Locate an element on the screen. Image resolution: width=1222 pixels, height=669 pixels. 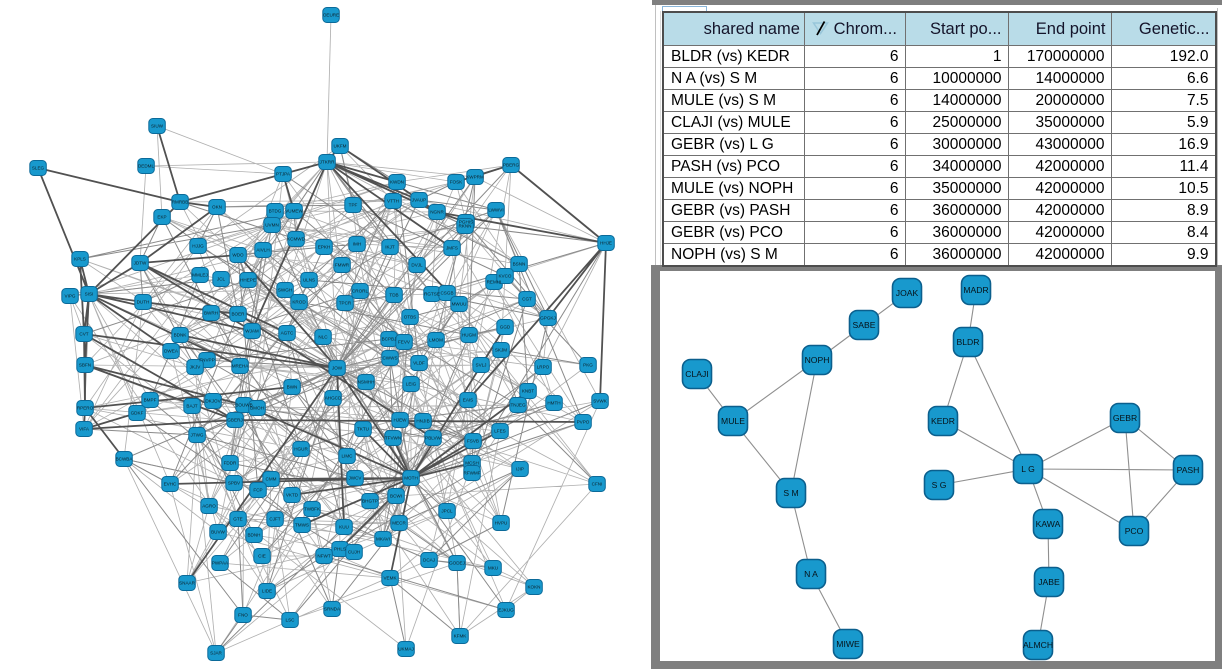
svg-text: SPBV is located at coordinates (234, 483).